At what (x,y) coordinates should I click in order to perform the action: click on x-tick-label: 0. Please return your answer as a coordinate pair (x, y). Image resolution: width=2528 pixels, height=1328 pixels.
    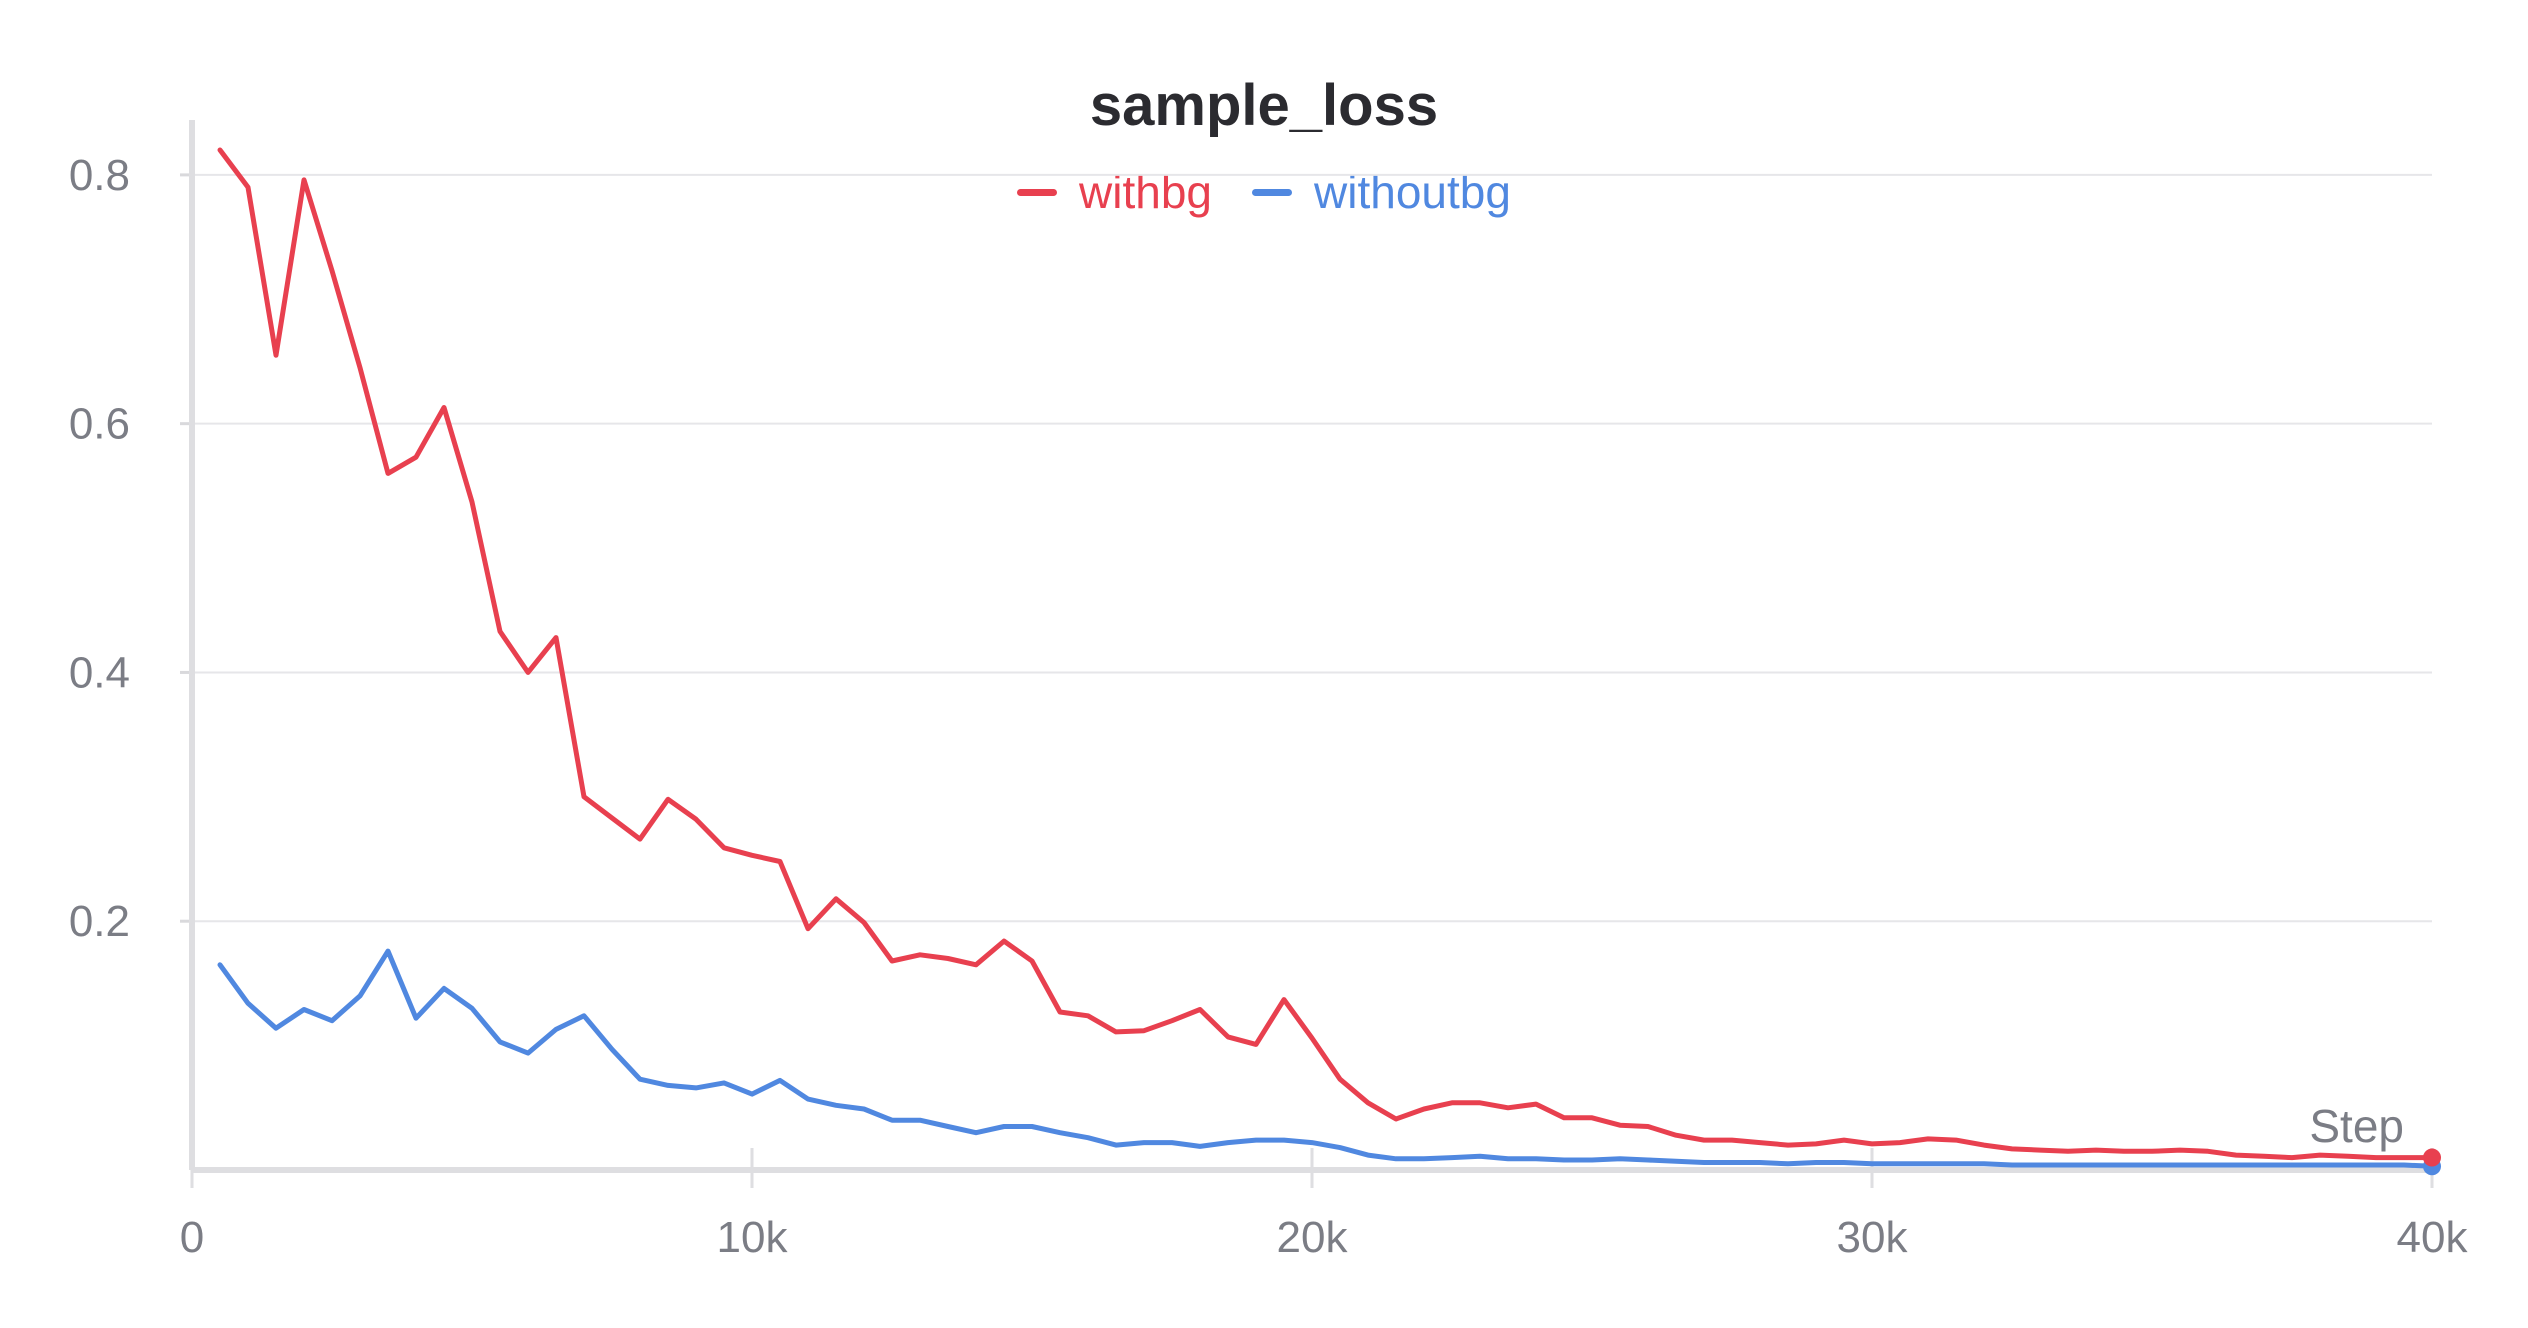
    Looking at the image, I should click on (192, 1237).